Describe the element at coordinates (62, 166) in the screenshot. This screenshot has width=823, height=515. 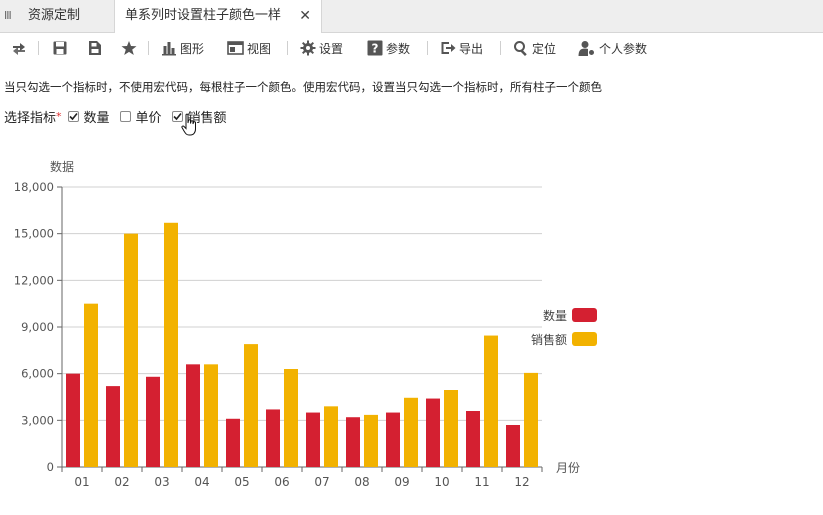
I see `y-axis-title: 数据` at that location.